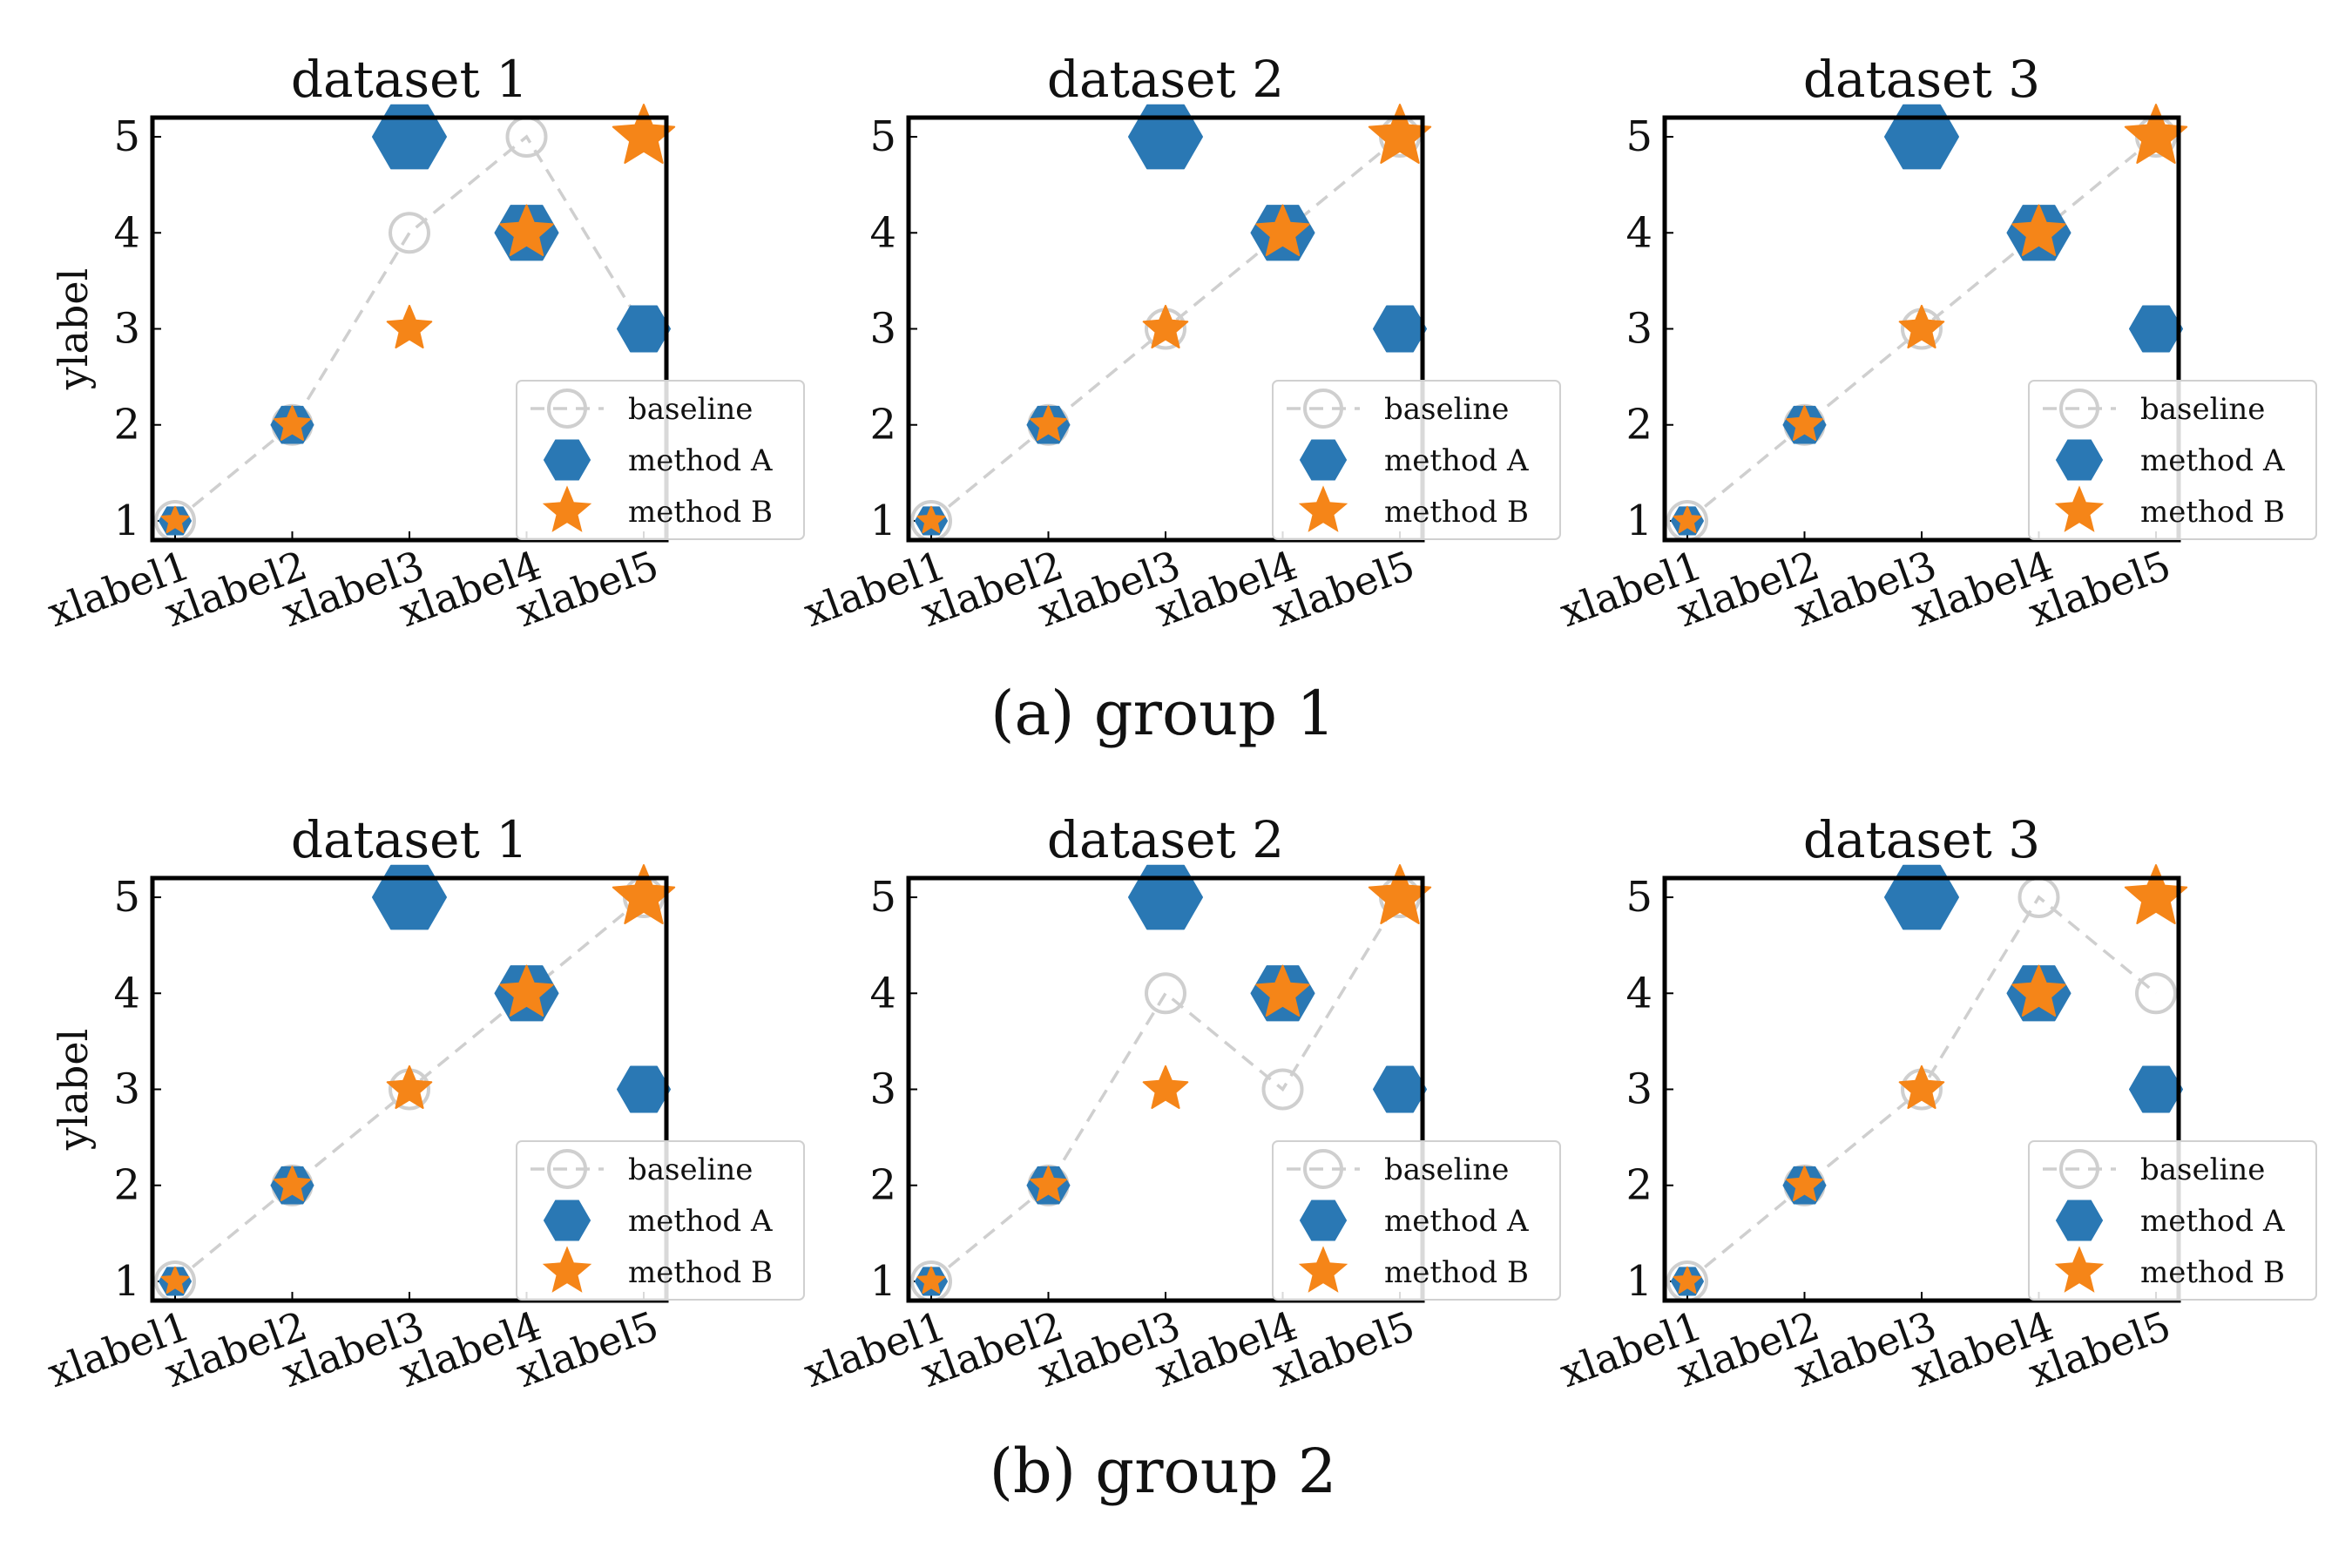  I want to click on subplot-title: dataset 1, so click(410, 839).